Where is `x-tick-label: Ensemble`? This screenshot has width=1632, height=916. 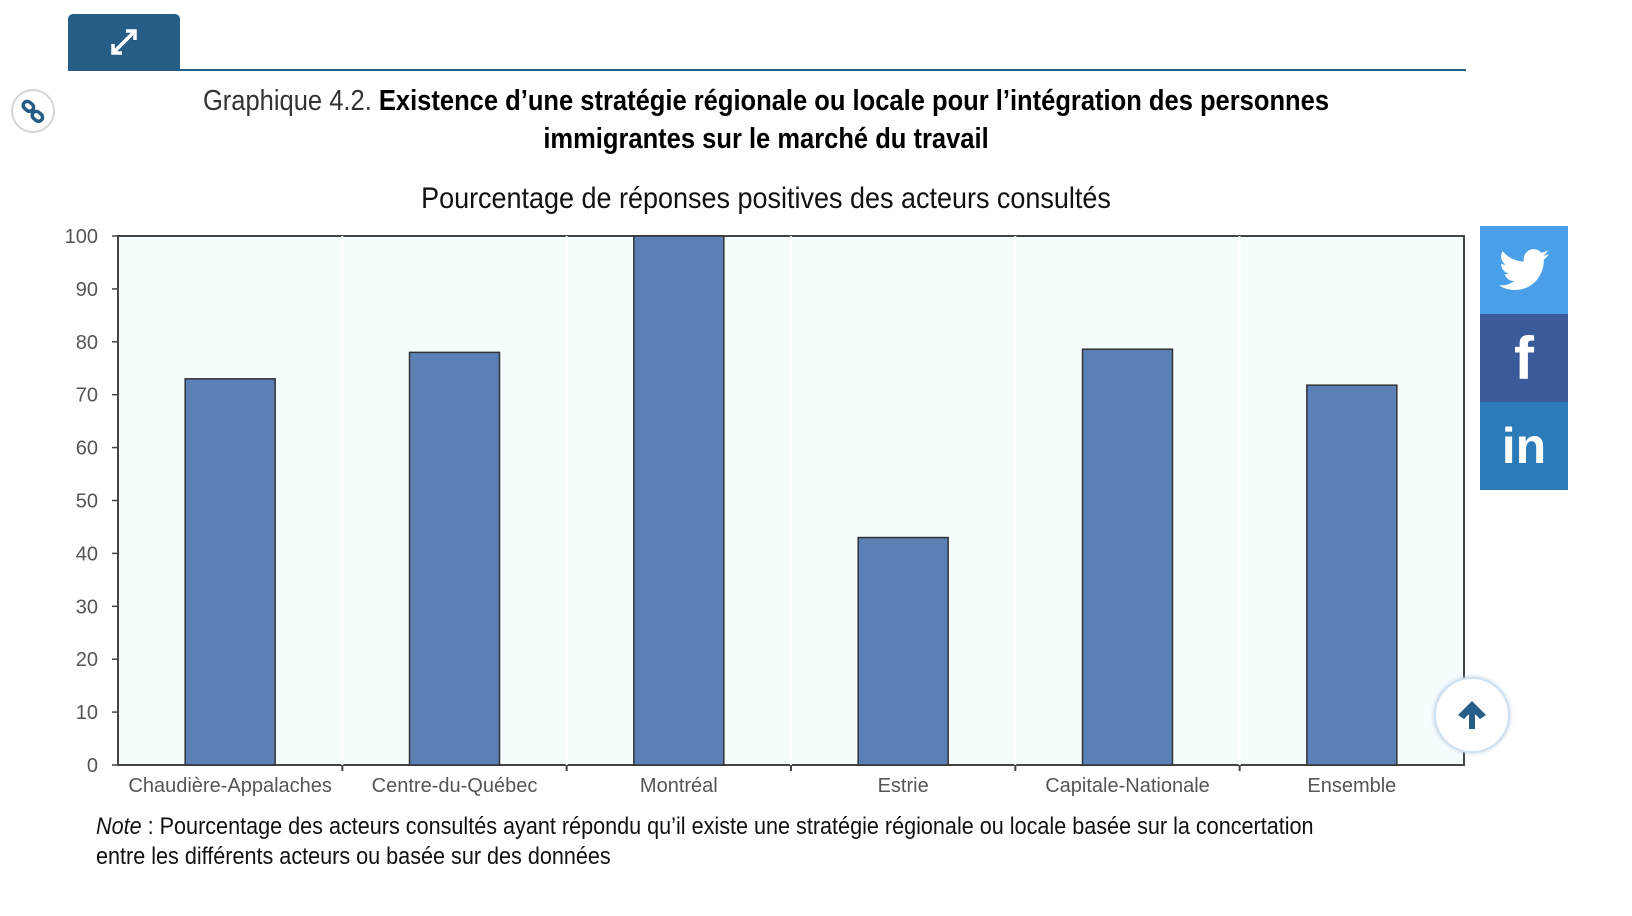 x-tick-label: Ensemble is located at coordinates (1351, 786).